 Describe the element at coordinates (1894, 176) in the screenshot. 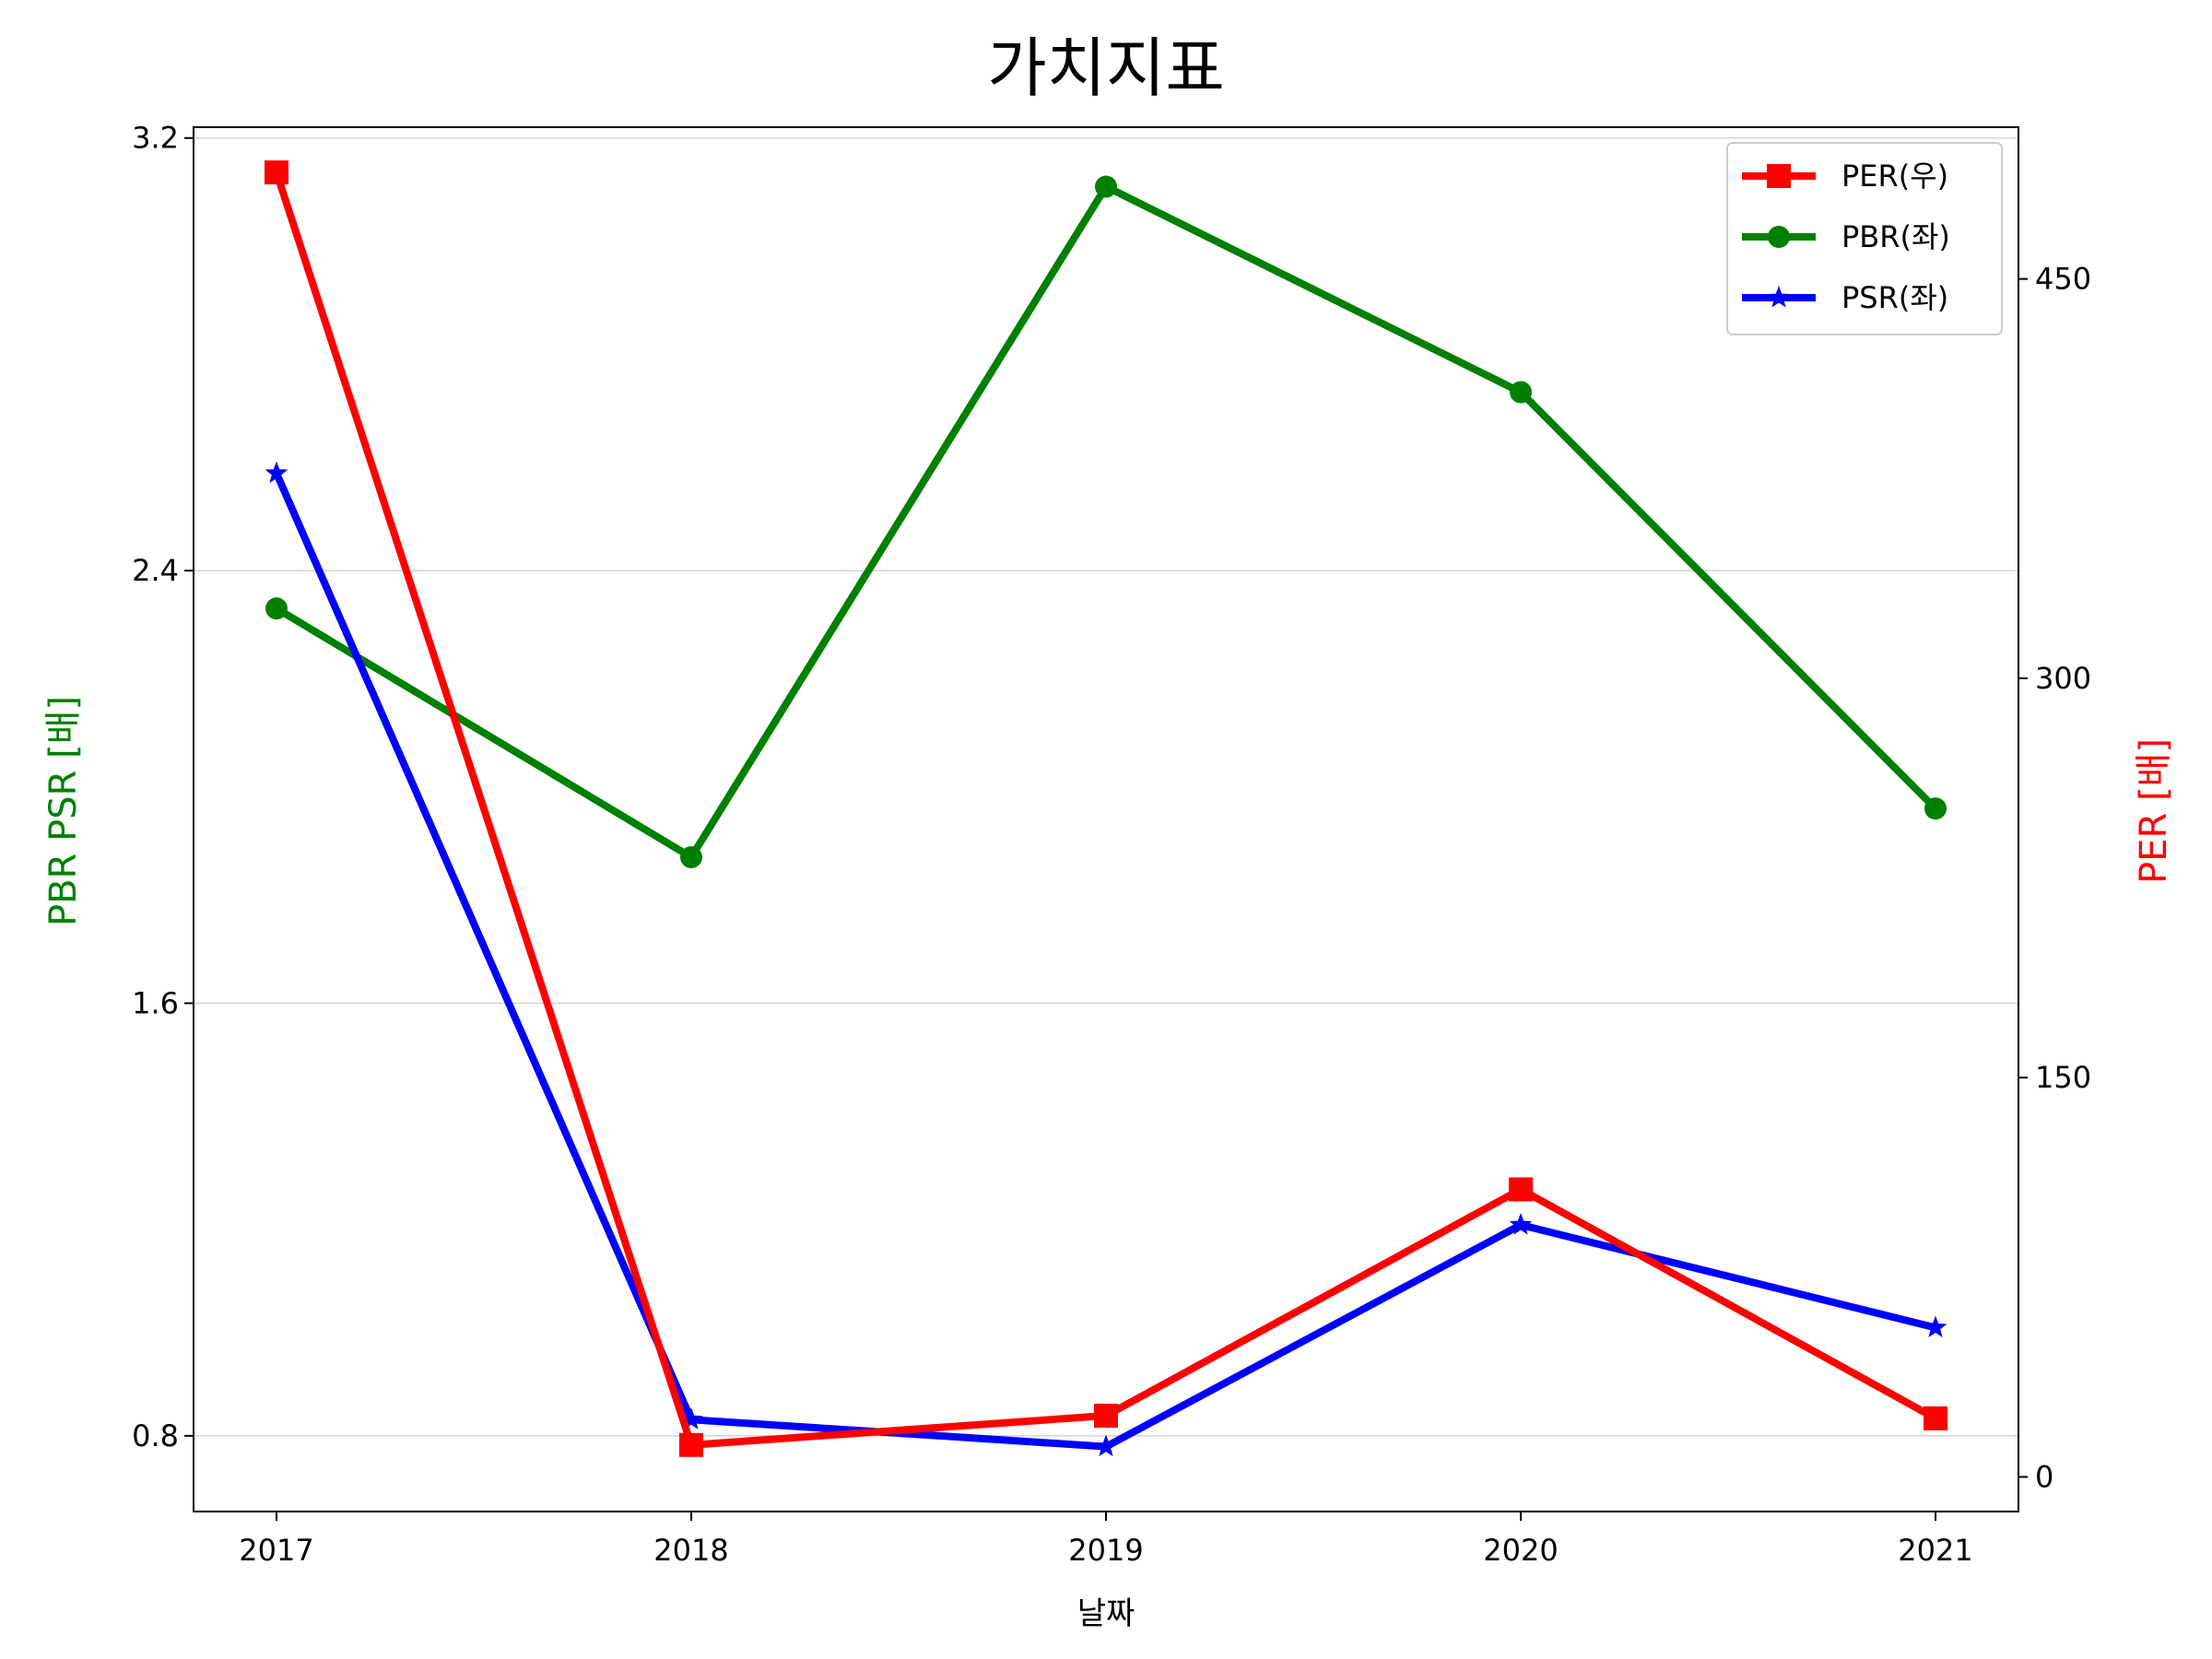

I see `legend-label: PER(우)` at that location.